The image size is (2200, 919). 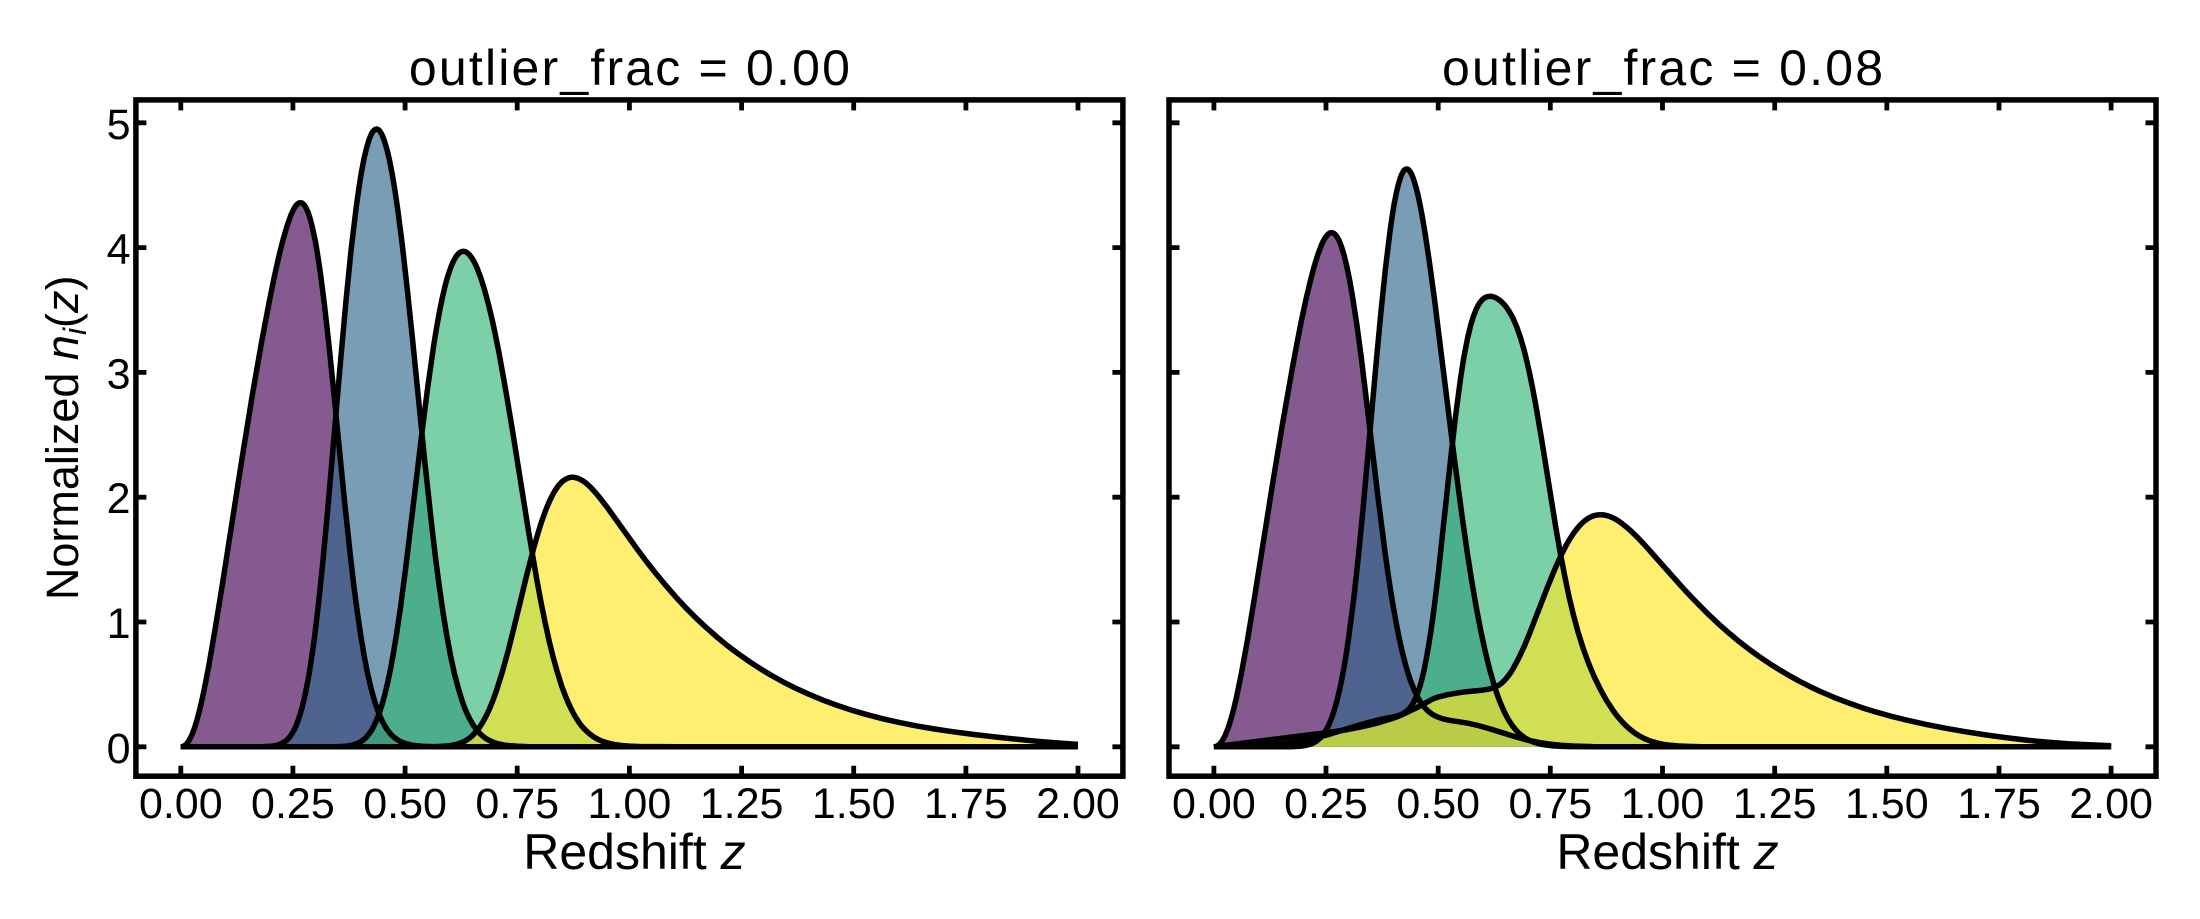 I want to click on svg-text: Normalized ni(z), so click(x=65, y=437).